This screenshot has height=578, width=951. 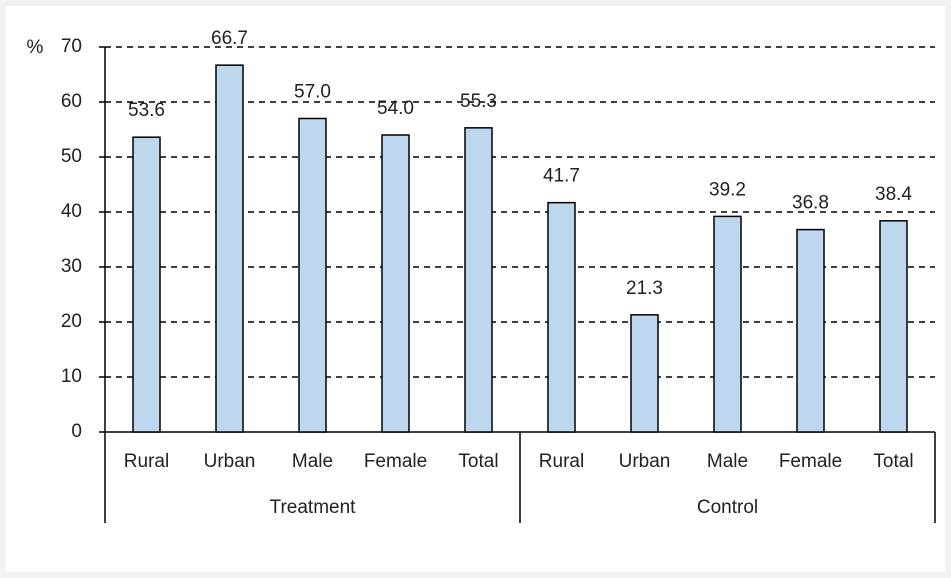 I want to click on y-tick-label: 60, so click(x=71, y=101).